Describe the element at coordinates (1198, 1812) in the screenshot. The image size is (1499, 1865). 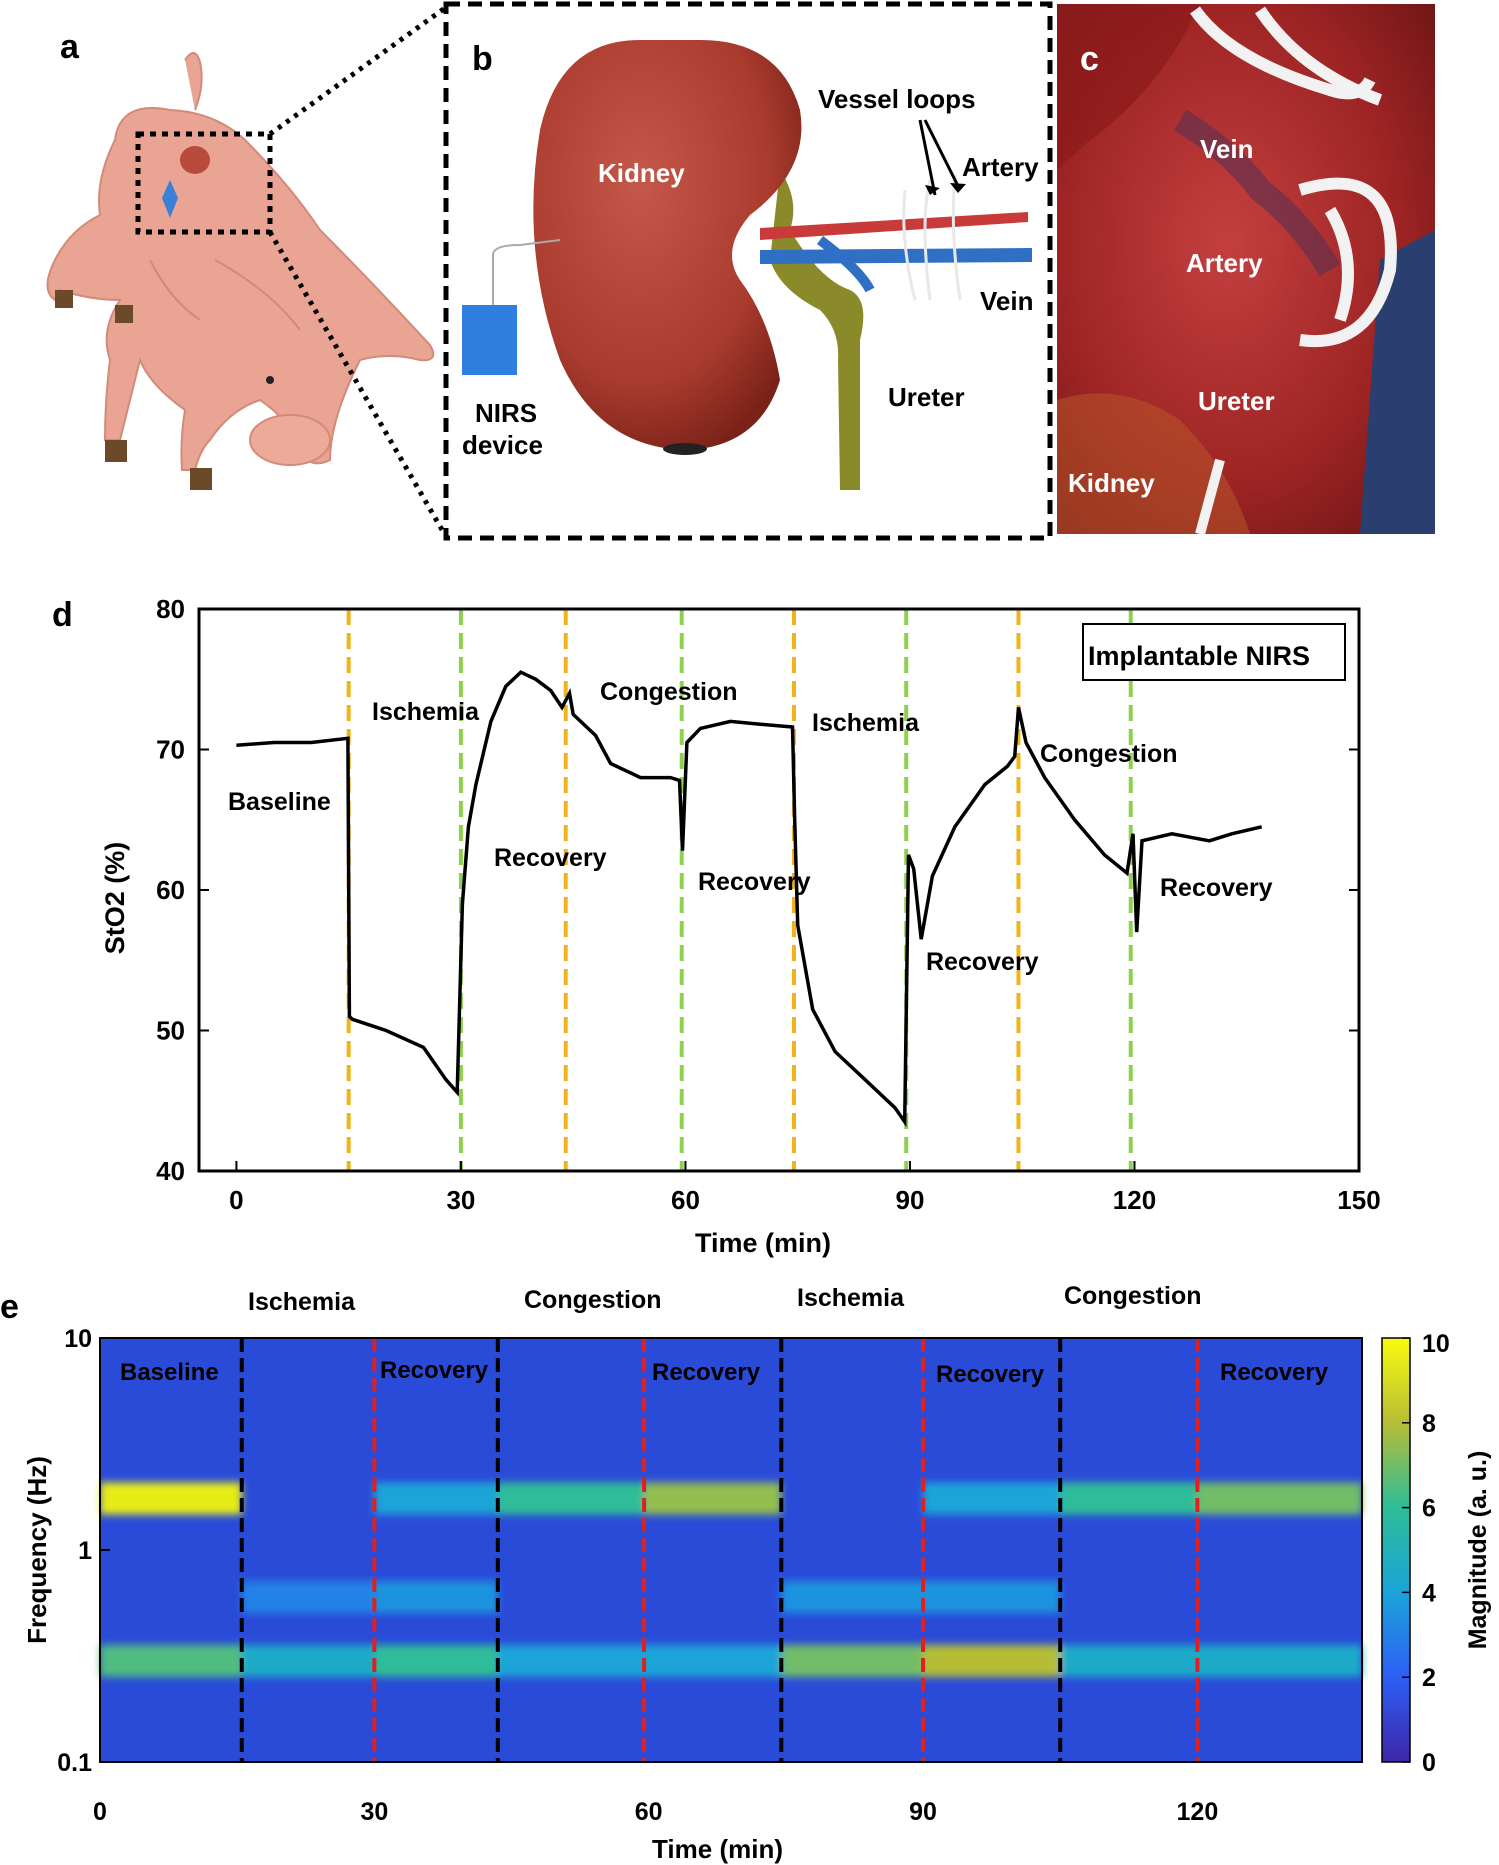
I see `e-x-tick-label: 120` at that location.